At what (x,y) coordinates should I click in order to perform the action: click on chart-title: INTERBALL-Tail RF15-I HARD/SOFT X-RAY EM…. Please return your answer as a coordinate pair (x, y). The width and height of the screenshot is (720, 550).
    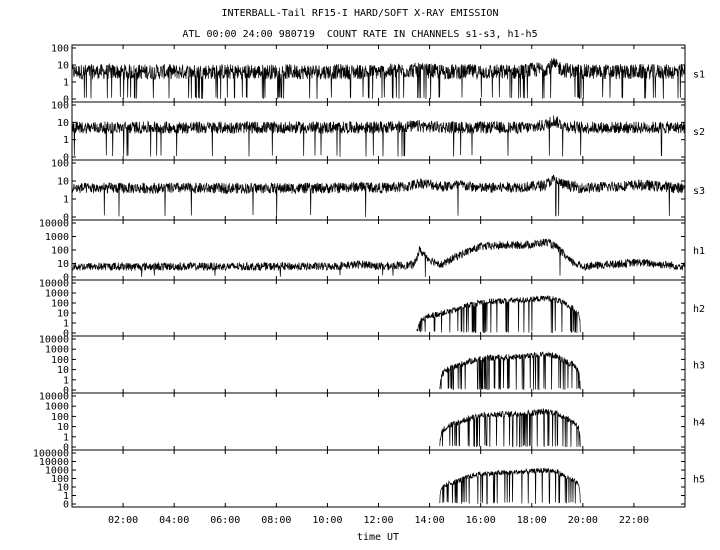
    Looking at the image, I should click on (360, 13).